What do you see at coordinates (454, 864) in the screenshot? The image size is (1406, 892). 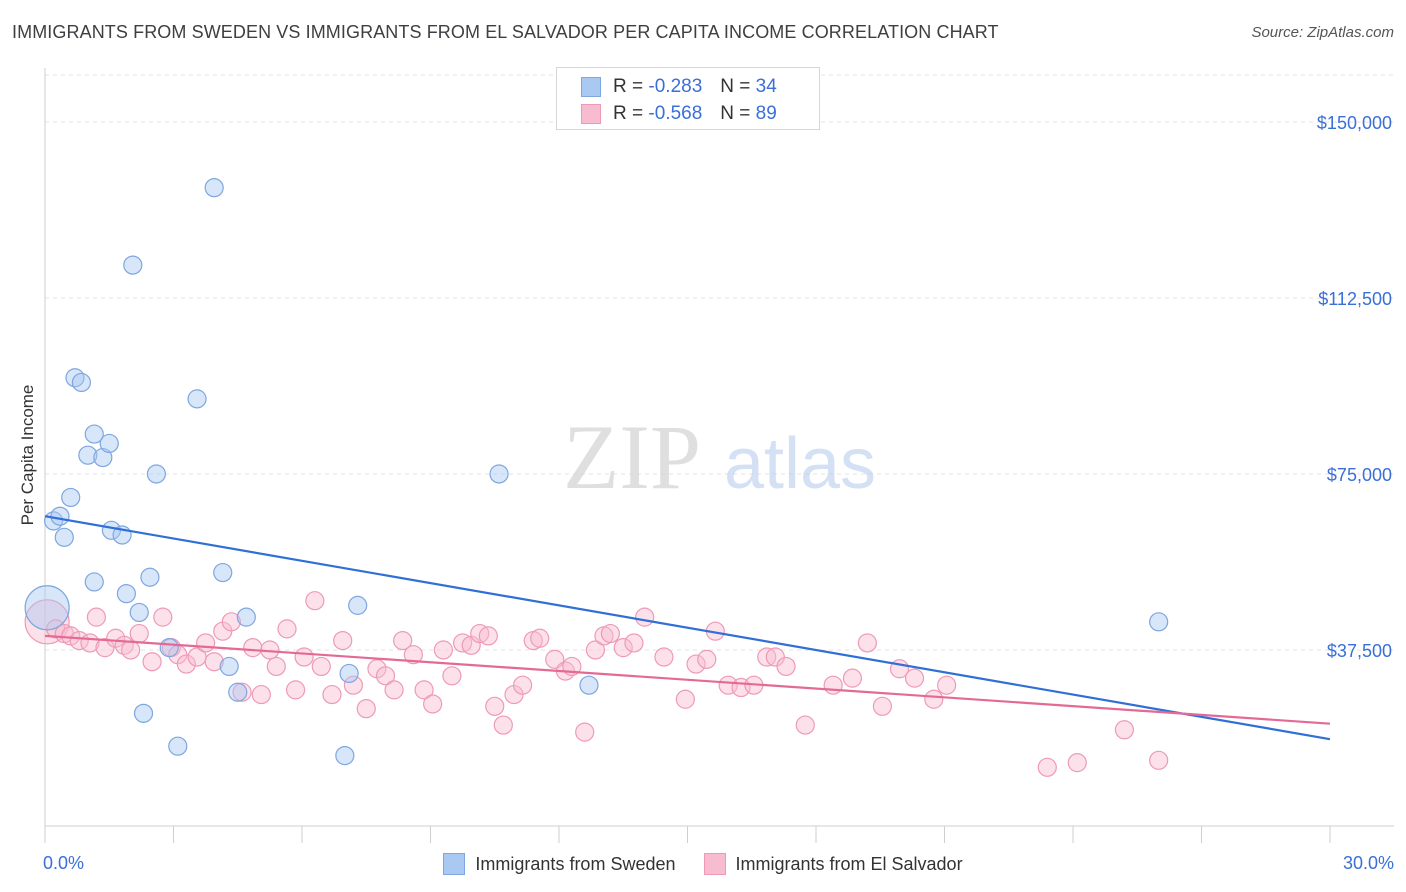 I see `series-swatch-sweden` at bounding box center [454, 864].